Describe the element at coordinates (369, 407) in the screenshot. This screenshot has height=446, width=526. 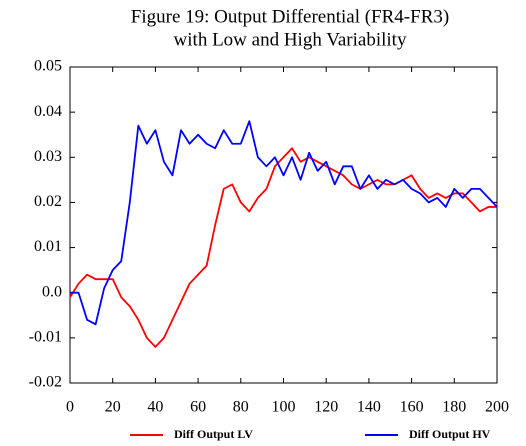
I see `x-tick-label: 140` at that location.